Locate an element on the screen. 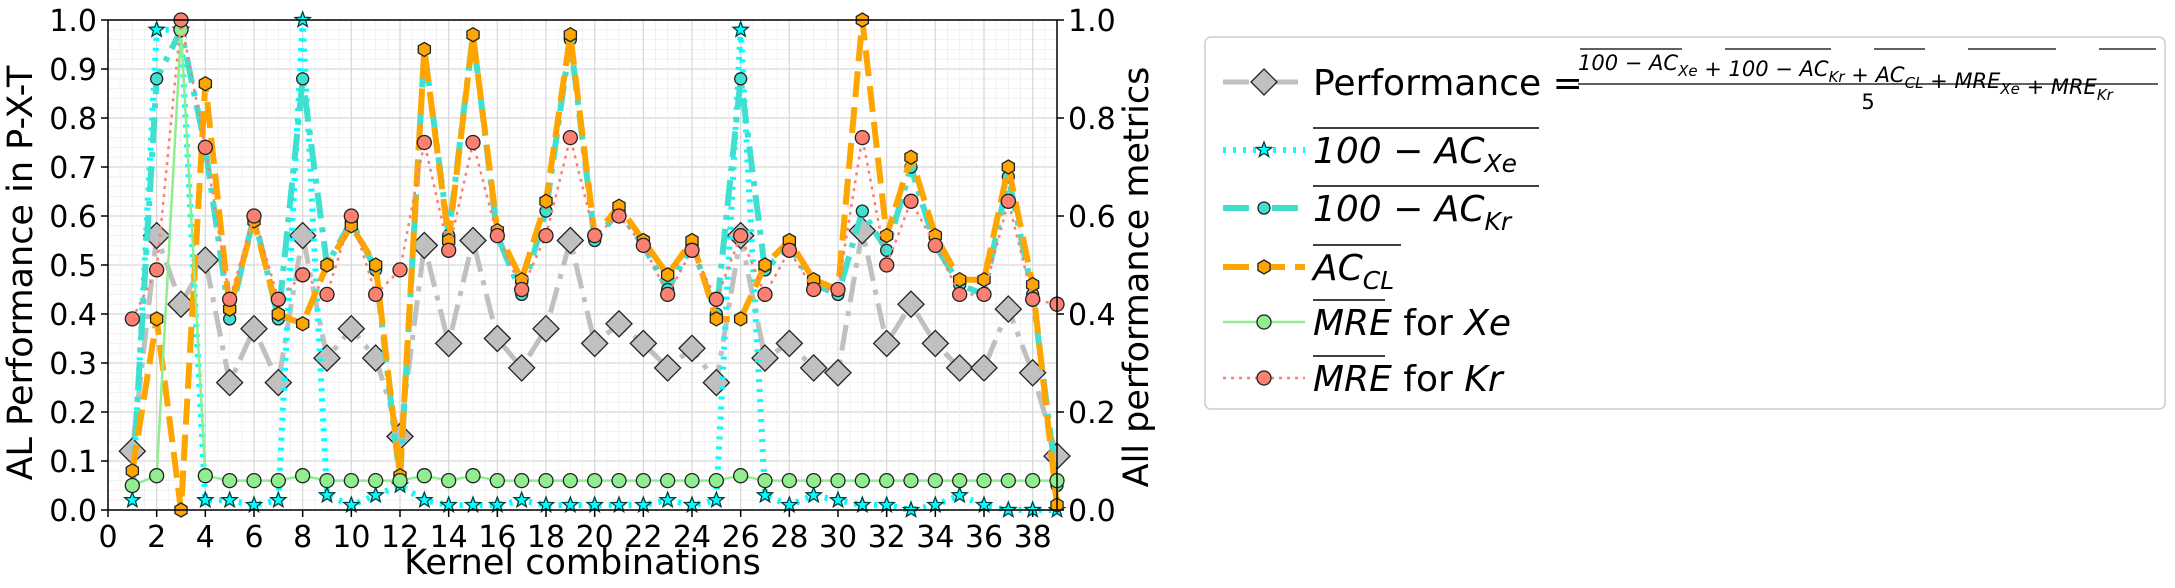 The image size is (2175, 588). x-tick-label: 24 is located at coordinates (692, 537).